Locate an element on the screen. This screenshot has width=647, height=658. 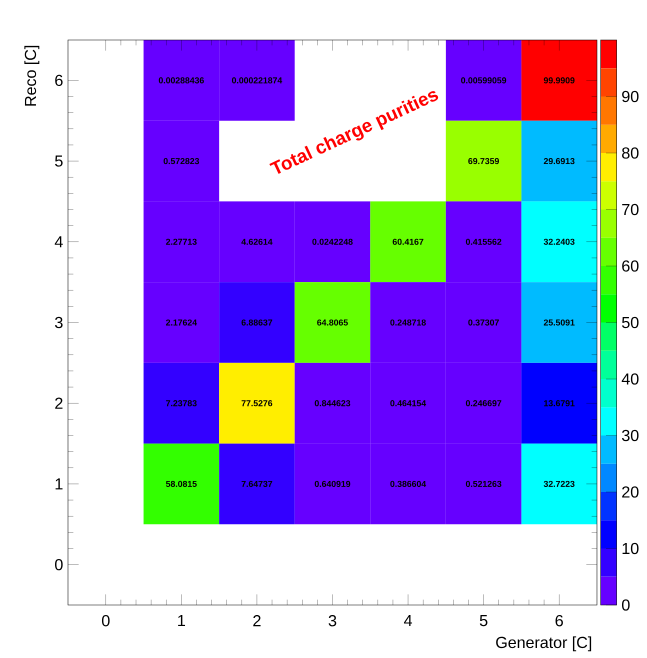
data-label: 0.00599059 is located at coordinates (483, 80).